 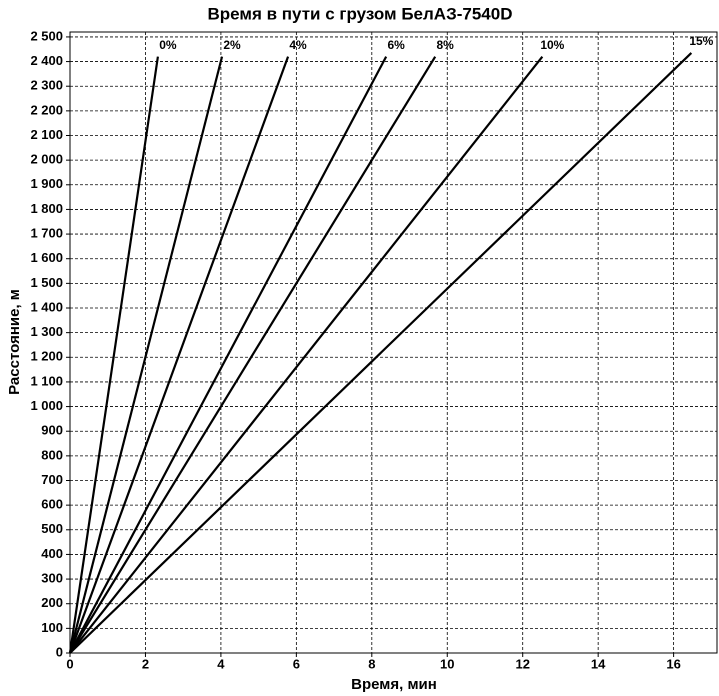 I want to click on y-tick-label: 1 700, so click(x=46, y=233).